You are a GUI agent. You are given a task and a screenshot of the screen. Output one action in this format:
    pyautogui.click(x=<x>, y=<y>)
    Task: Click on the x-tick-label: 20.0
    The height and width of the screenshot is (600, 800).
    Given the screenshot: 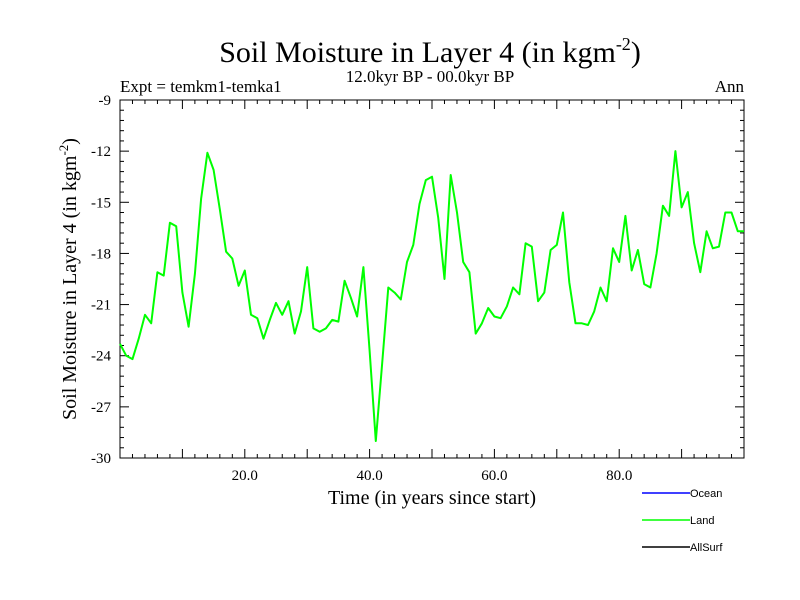 What is the action you would take?
    pyautogui.click(x=245, y=476)
    